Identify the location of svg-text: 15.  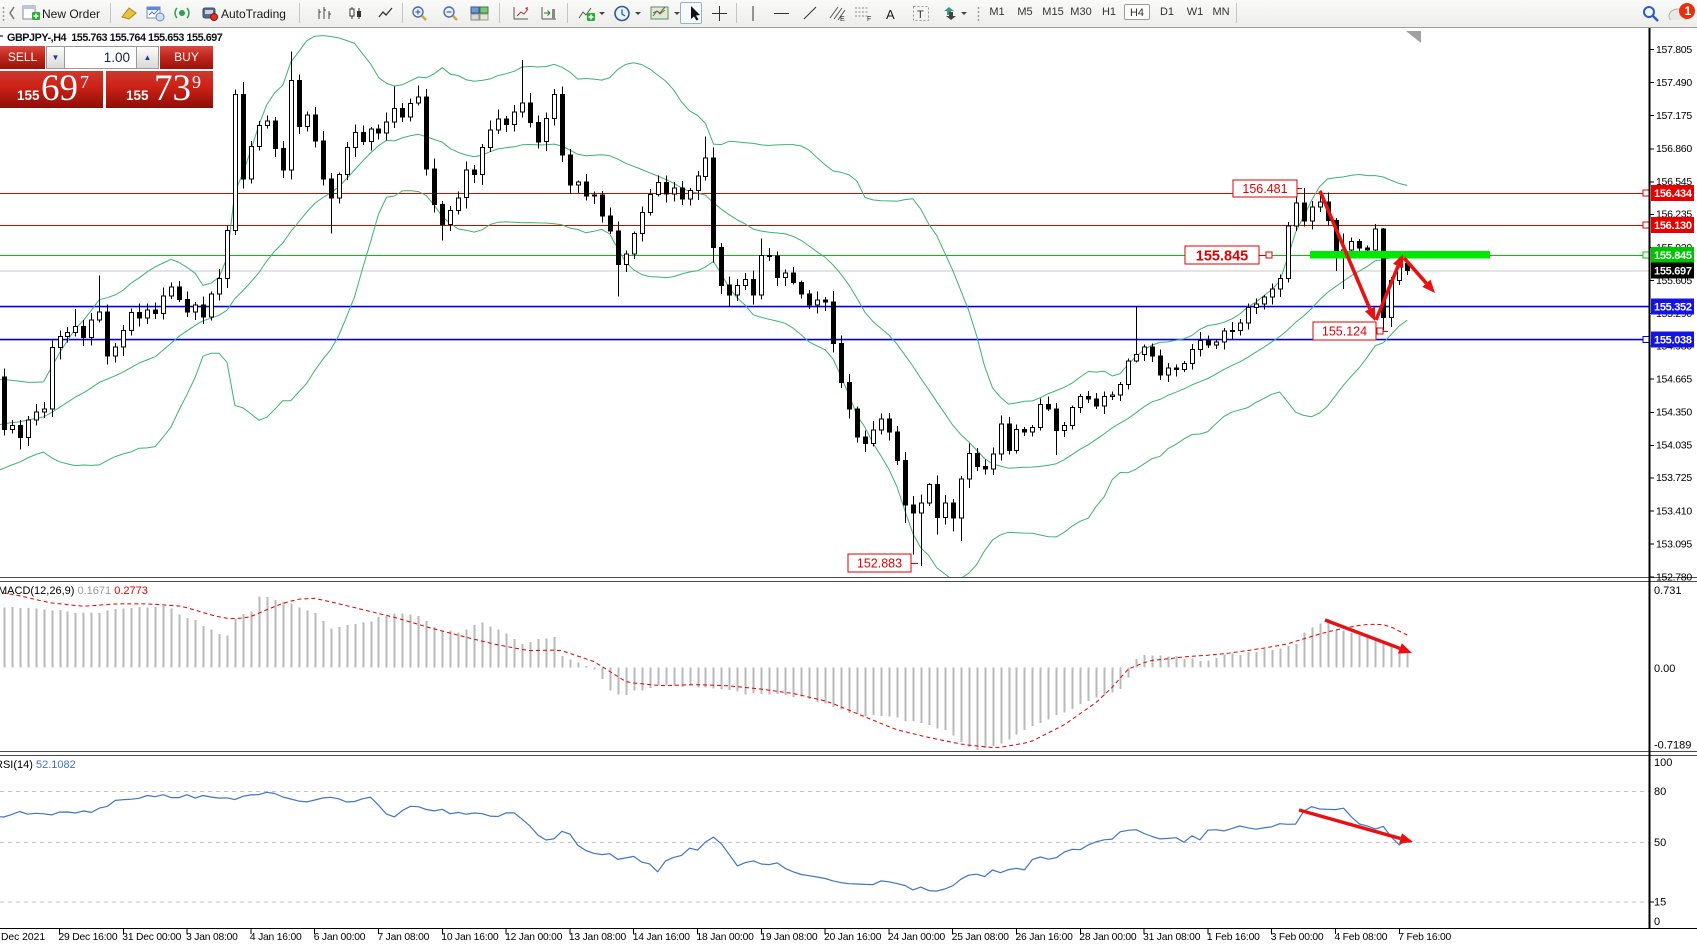
(1660, 903).